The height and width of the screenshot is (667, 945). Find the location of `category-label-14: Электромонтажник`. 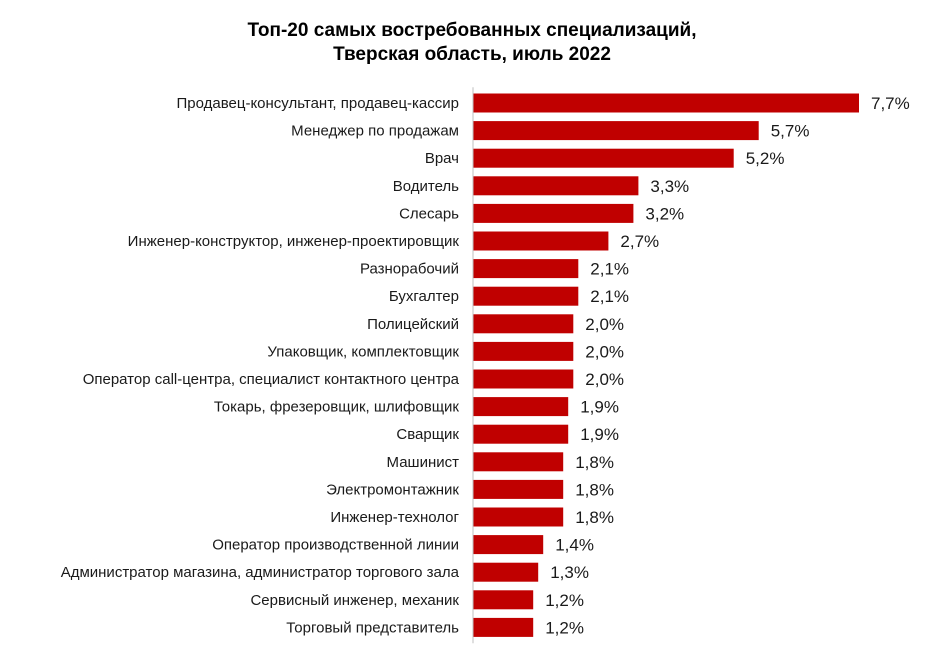

category-label-14: Электромонтажник is located at coordinates (392, 489).